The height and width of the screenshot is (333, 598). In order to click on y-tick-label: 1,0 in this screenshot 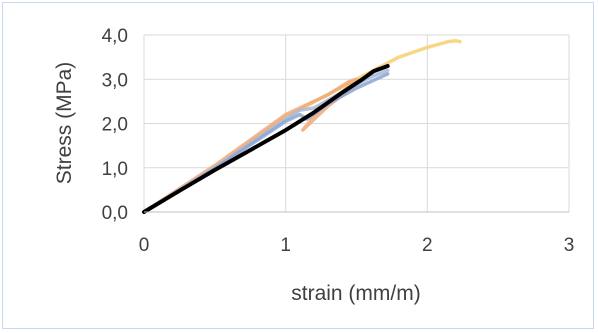, I will do `click(115, 169)`.